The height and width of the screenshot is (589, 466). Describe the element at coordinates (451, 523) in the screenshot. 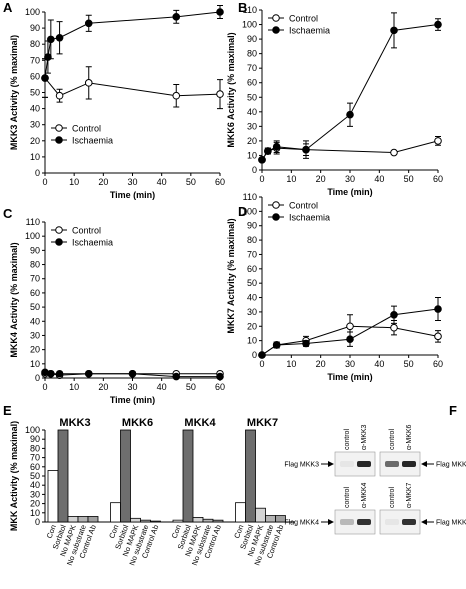

I see `blot-label: Flag MKK7` at that location.